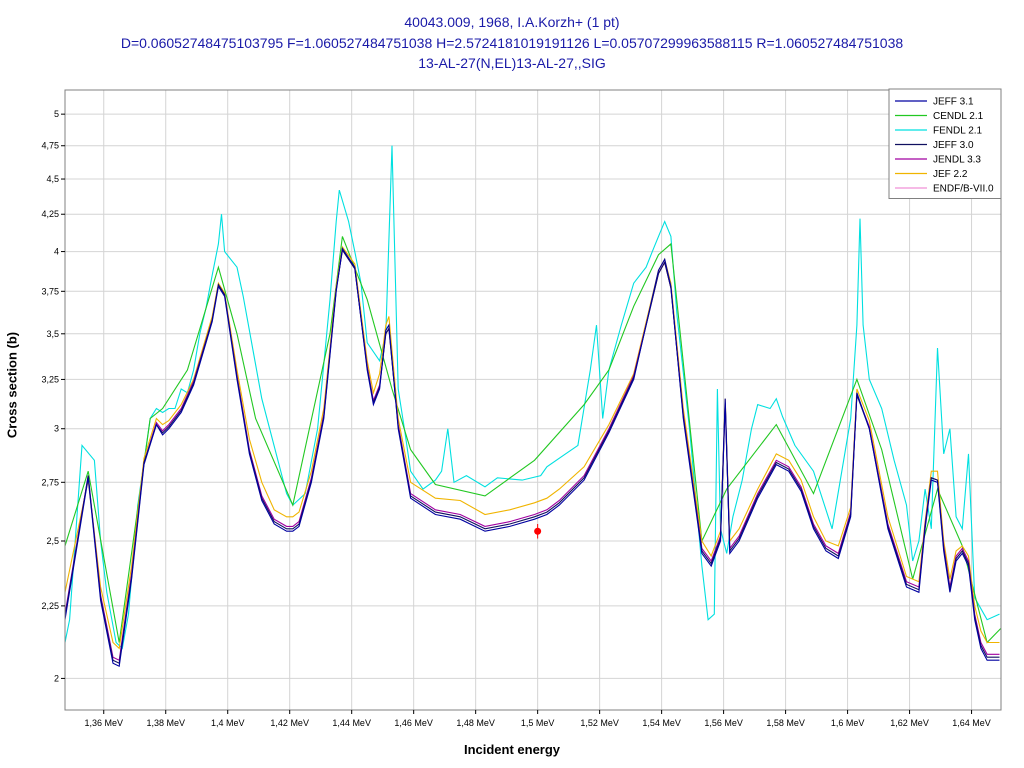  Describe the element at coordinates (56, 678) in the screenshot. I see `y-tick-label: 2` at that location.